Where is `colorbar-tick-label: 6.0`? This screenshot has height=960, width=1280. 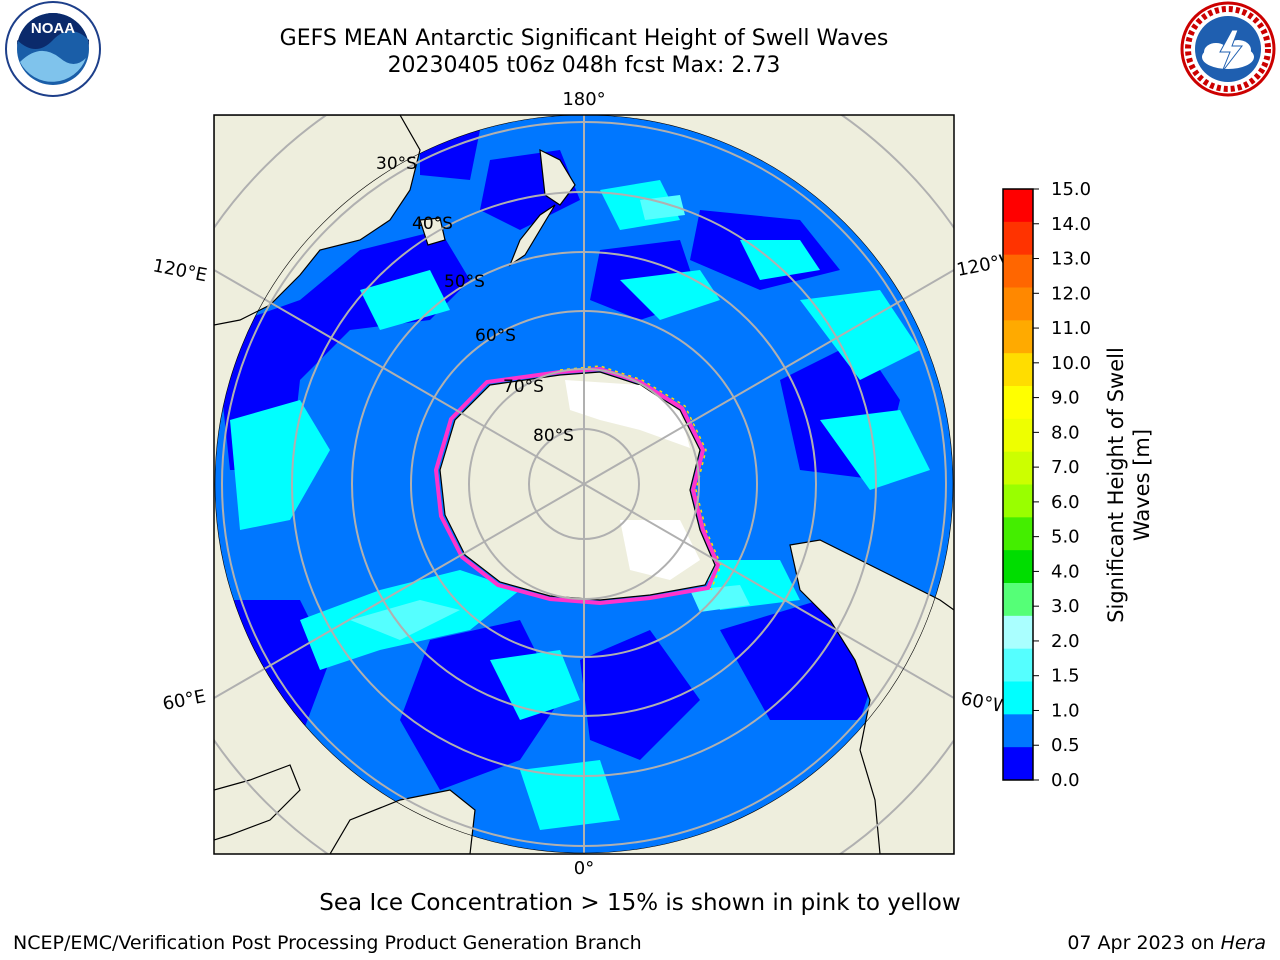
colorbar-tick-label: 6.0 is located at coordinates (1065, 502).